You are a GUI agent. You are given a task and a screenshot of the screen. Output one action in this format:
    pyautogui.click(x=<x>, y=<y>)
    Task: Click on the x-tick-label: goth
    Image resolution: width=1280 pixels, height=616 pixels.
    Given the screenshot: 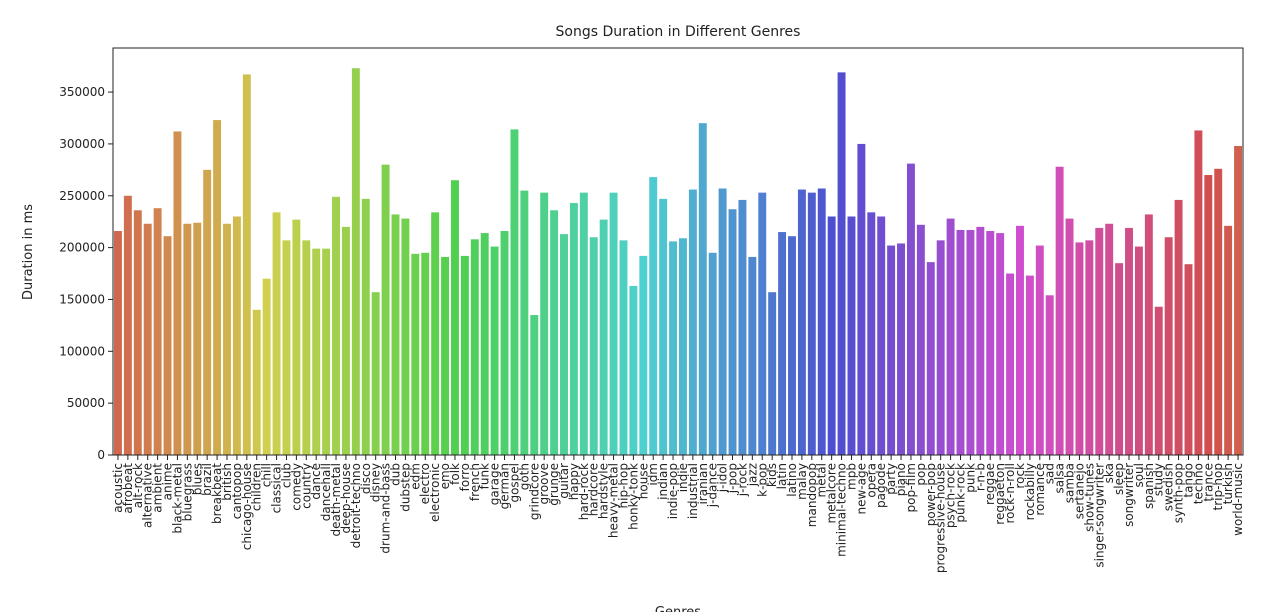 What is the action you would take?
    pyautogui.click(x=524, y=476)
    